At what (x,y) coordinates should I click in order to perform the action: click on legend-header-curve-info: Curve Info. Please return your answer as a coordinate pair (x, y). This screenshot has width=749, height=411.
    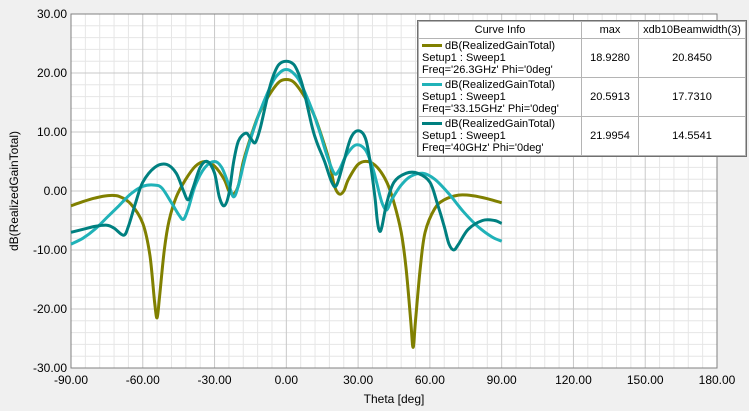
    Looking at the image, I should click on (500, 30).